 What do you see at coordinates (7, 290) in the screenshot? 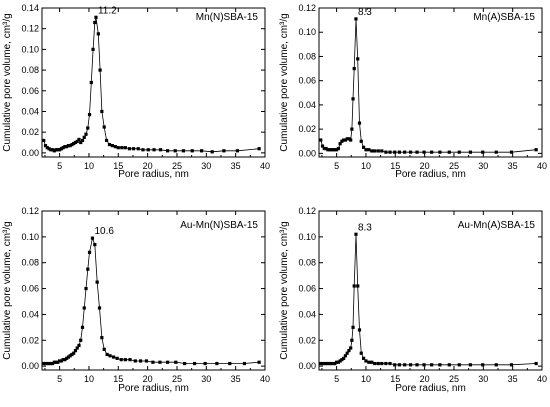
I see `y-axis-label: Cumulative pore volume, cm³/g` at bounding box center [7, 290].